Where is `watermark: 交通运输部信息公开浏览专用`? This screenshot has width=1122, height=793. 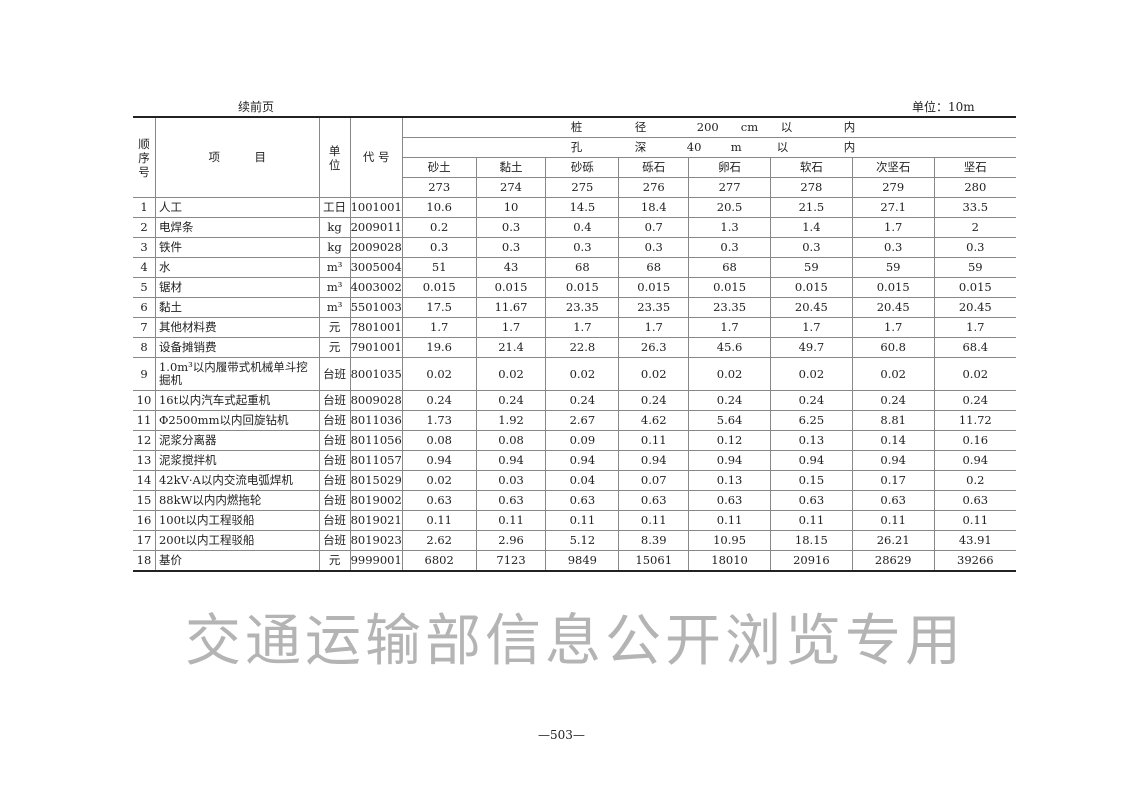
watermark: 交通运输部信息公开浏览专用 is located at coordinates (575, 641).